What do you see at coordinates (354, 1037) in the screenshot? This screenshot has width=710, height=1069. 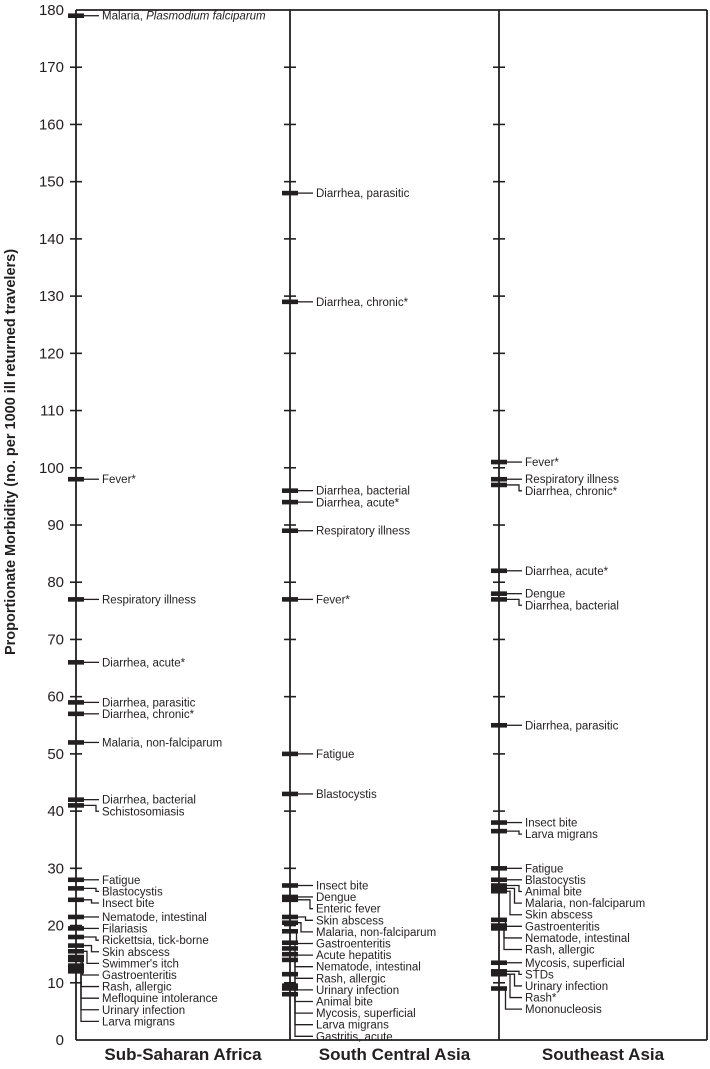 I see `label-south-central-asia-gastritis-acute: Gastritis, acute` at bounding box center [354, 1037].